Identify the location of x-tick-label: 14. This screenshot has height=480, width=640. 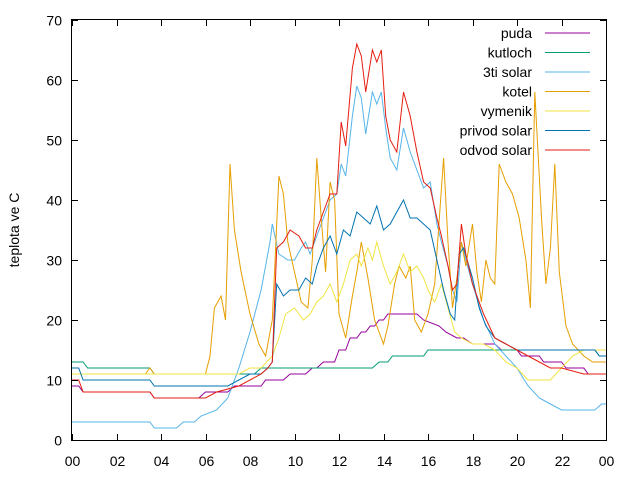
(385, 461).